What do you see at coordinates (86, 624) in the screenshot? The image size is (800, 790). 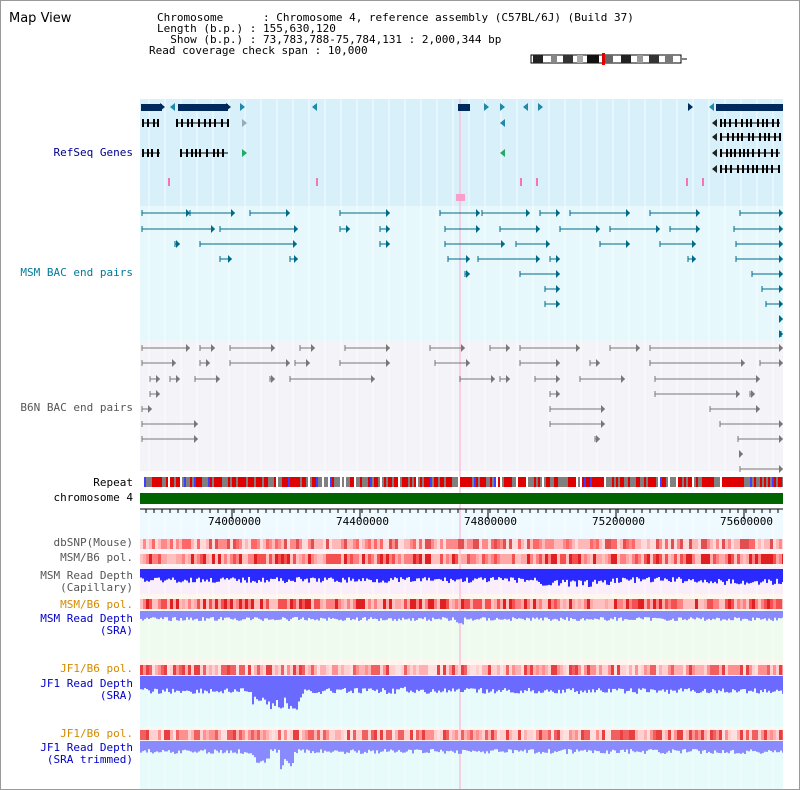 I see `label-msm-read-depth-sra: MSM Read Depth (SRA)` at bounding box center [86, 624].